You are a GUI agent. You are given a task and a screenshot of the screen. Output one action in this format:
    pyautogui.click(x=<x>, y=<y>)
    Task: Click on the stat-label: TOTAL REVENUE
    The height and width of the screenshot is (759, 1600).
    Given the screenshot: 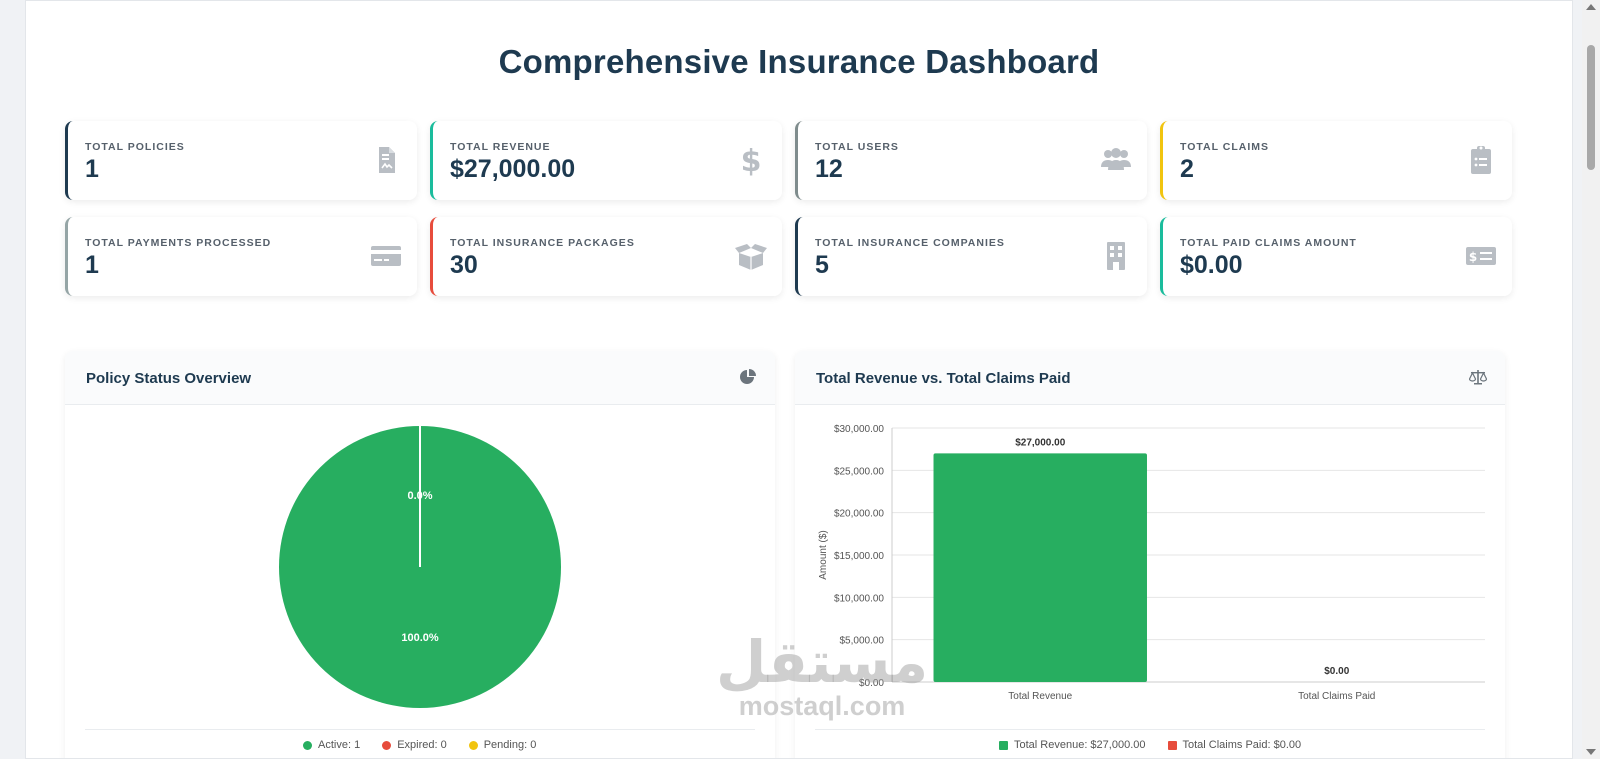 What is the action you would take?
    pyautogui.click(x=500, y=147)
    